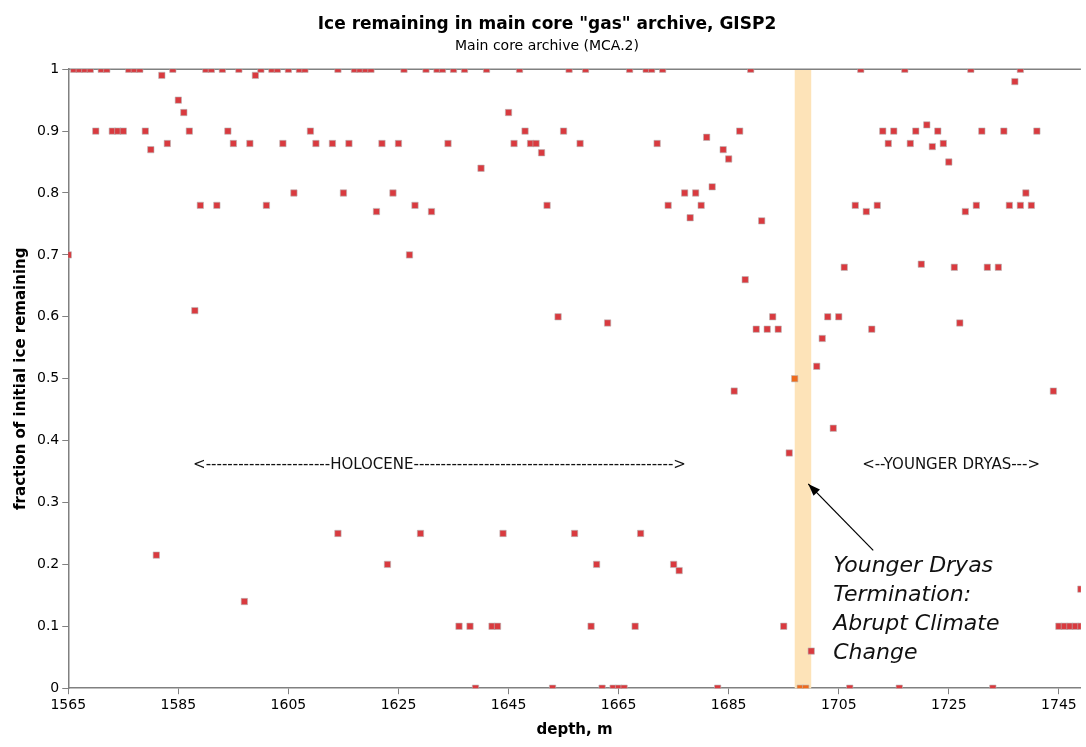  What do you see at coordinates (48, 624) in the screenshot?
I see `y-tick-label: 0.1` at bounding box center [48, 624].